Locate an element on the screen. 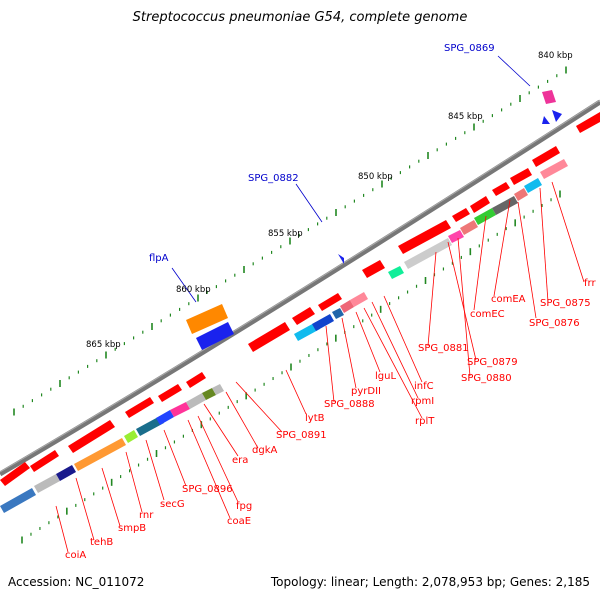 This screenshot has height=600, width=600. label-rplT: rplT is located at coordinates (425, 421).